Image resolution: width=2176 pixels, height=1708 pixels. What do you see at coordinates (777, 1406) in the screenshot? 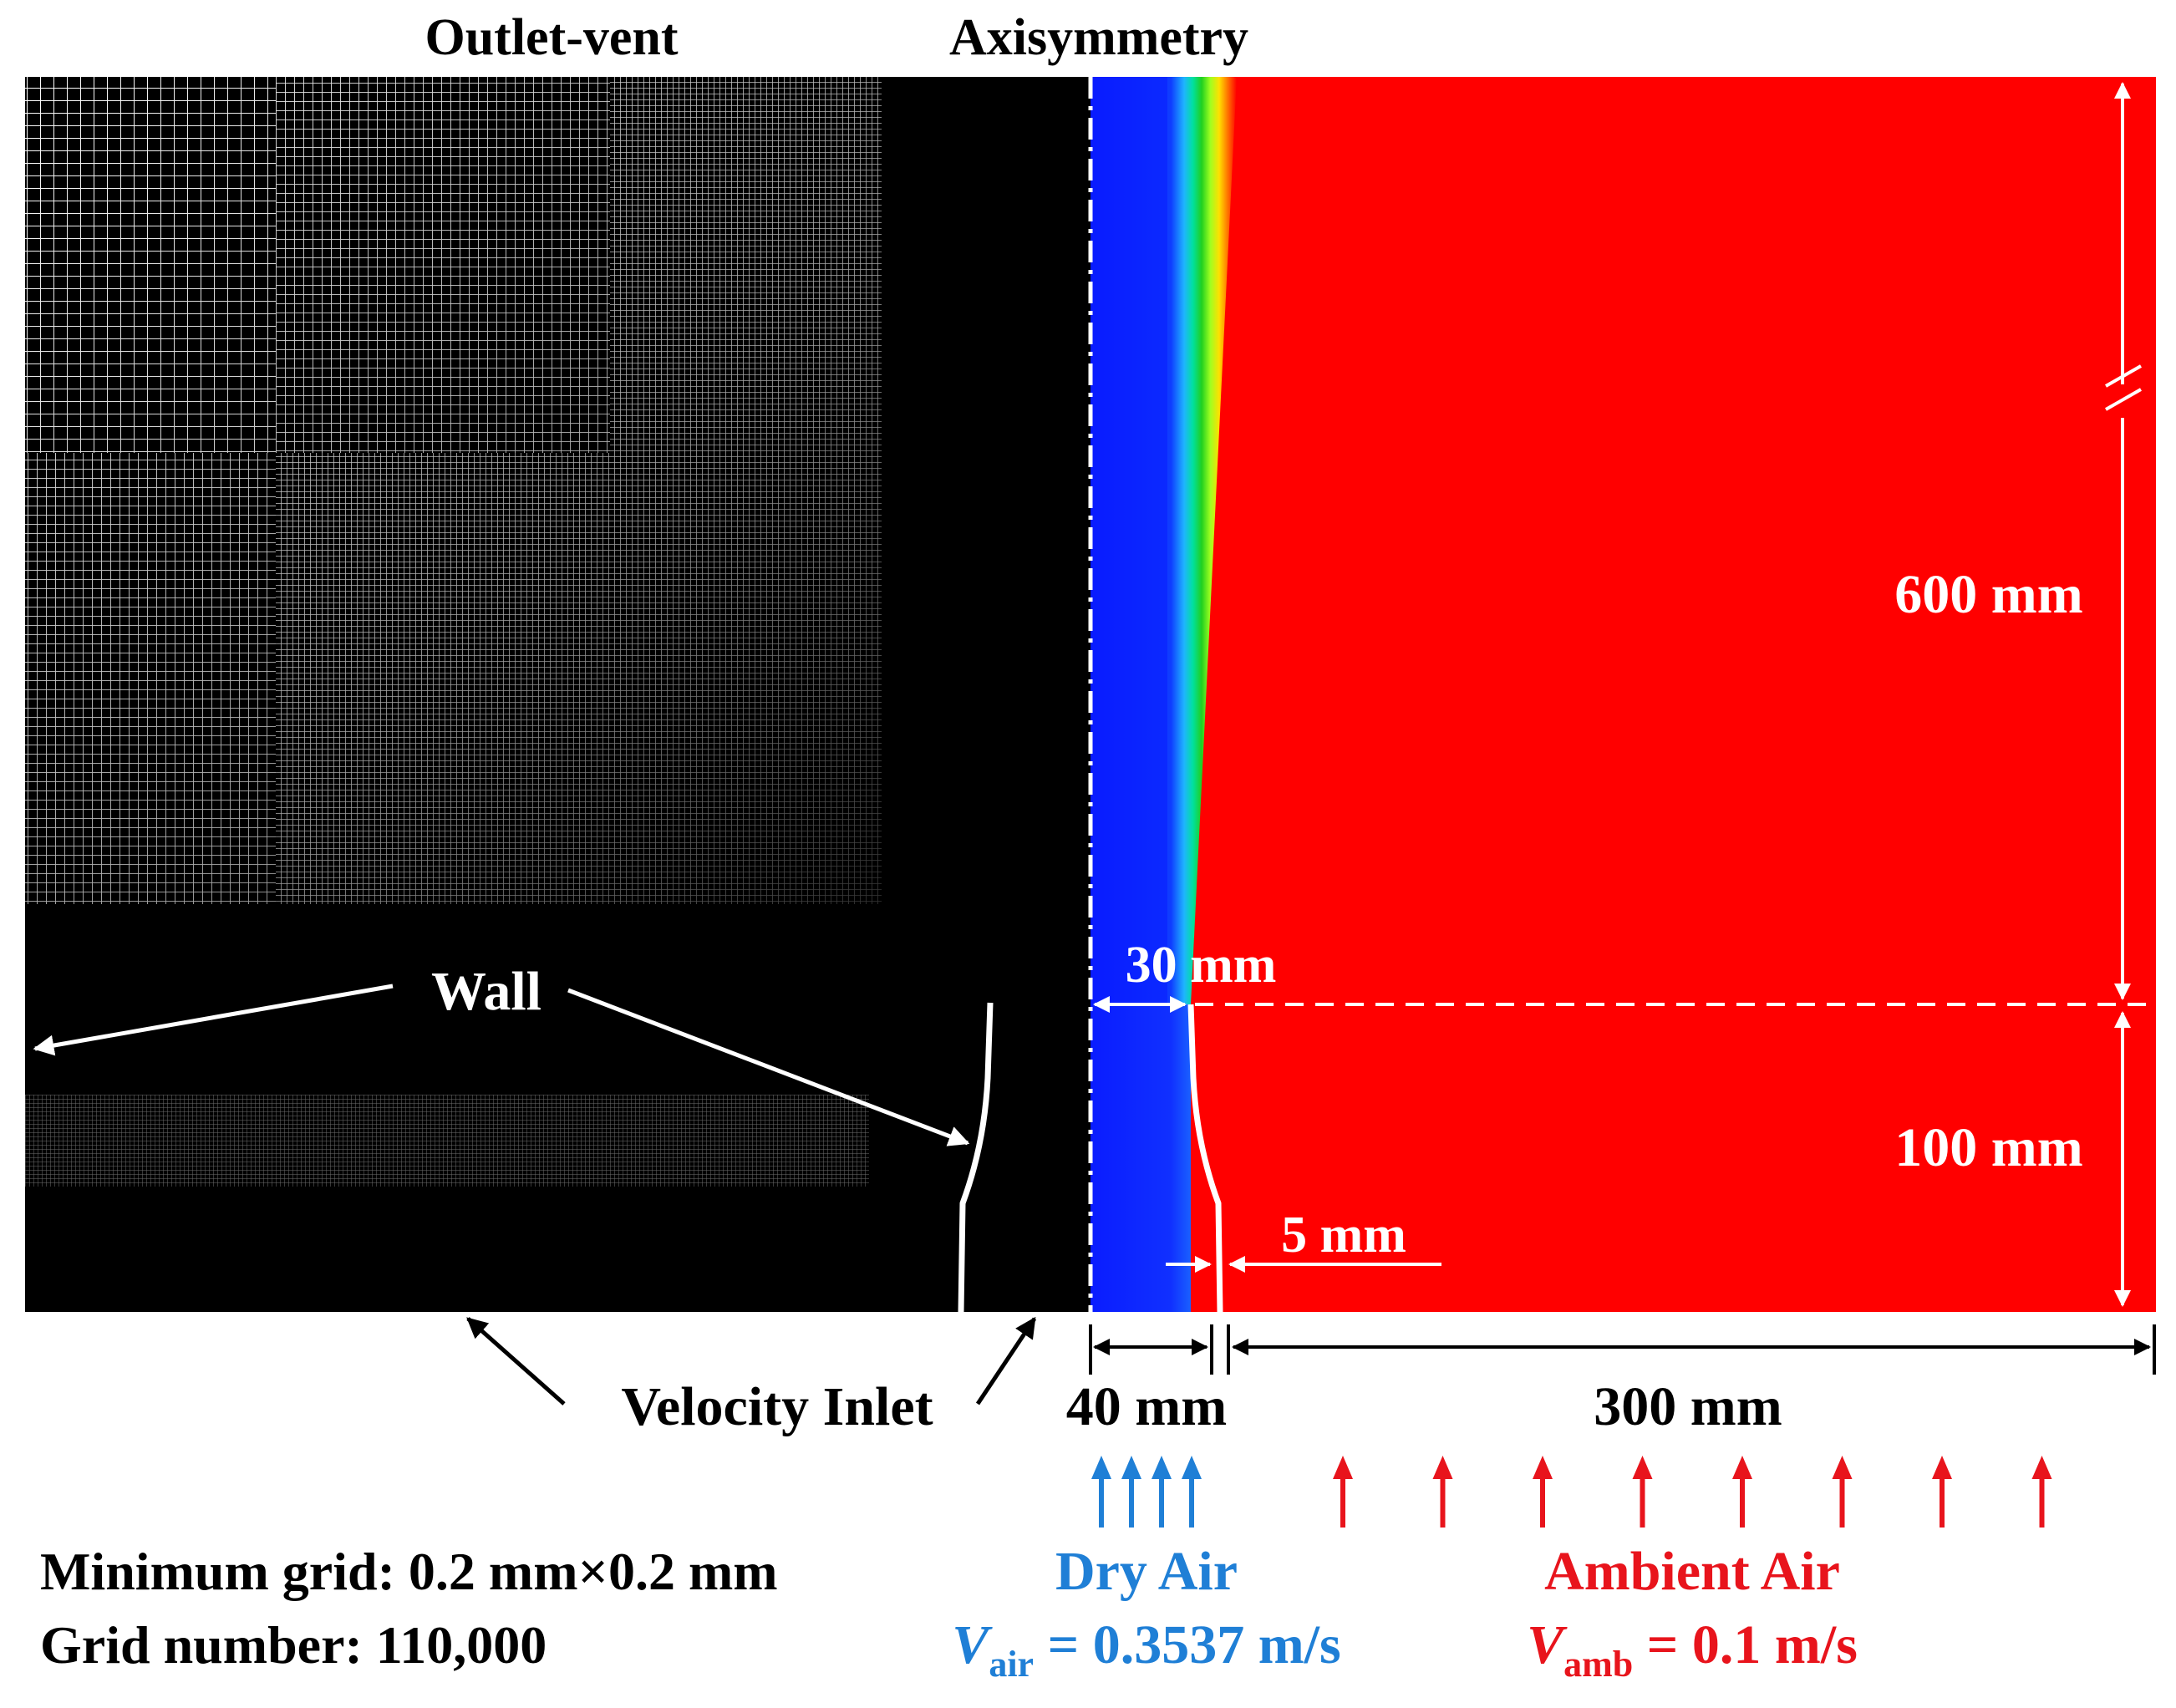
I see `velocity-inlet-label: Velocity Inlet` at bounding box center [777, 1406].